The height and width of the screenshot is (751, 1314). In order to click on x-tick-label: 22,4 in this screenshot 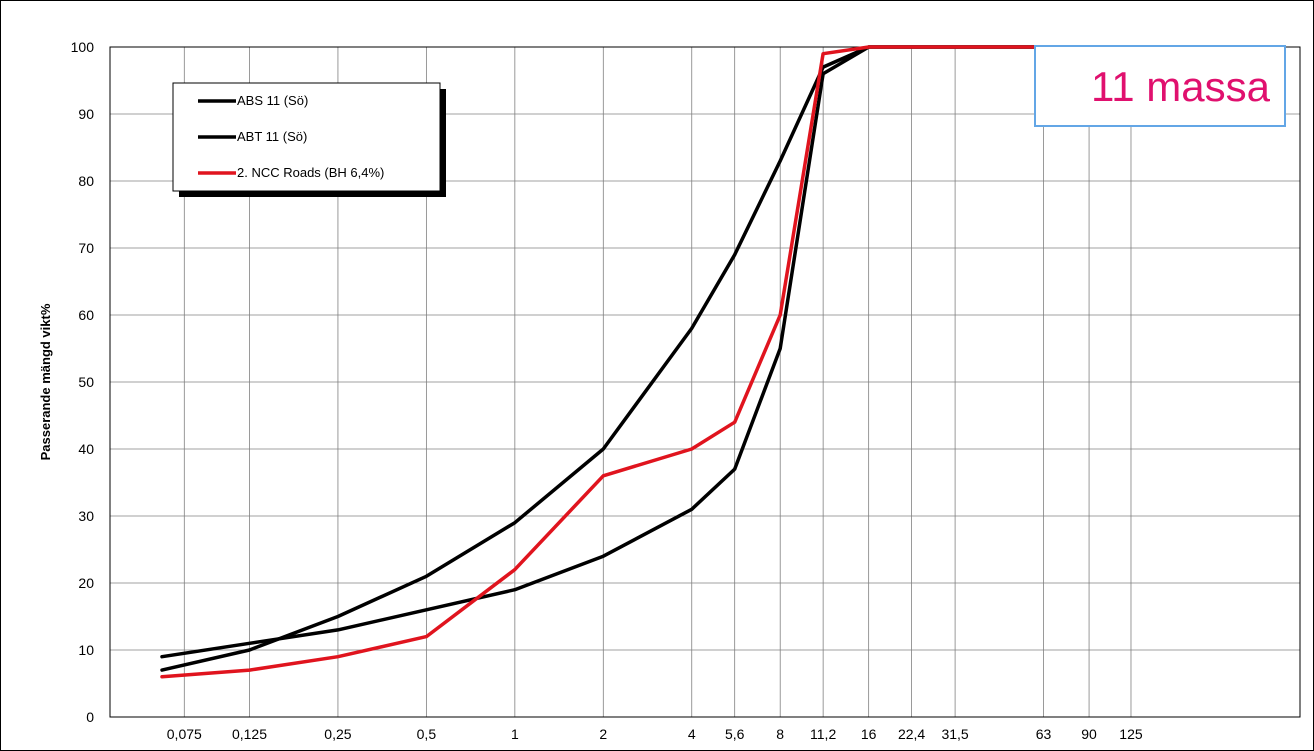, I will do `click(911, 734)`.